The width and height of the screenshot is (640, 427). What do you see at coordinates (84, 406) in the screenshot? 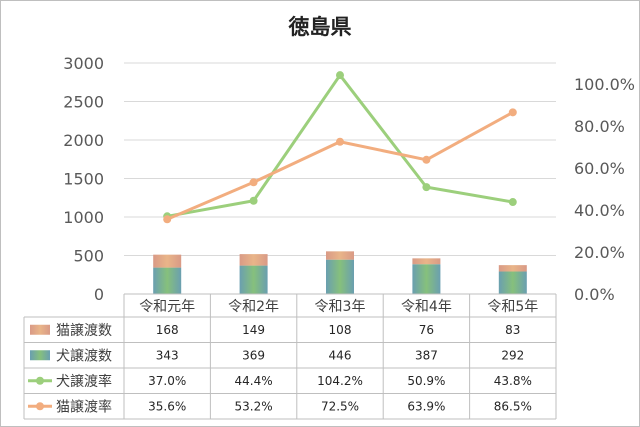
I see `legend-label: 猫譲渡率` at bounding box center [84, 406].